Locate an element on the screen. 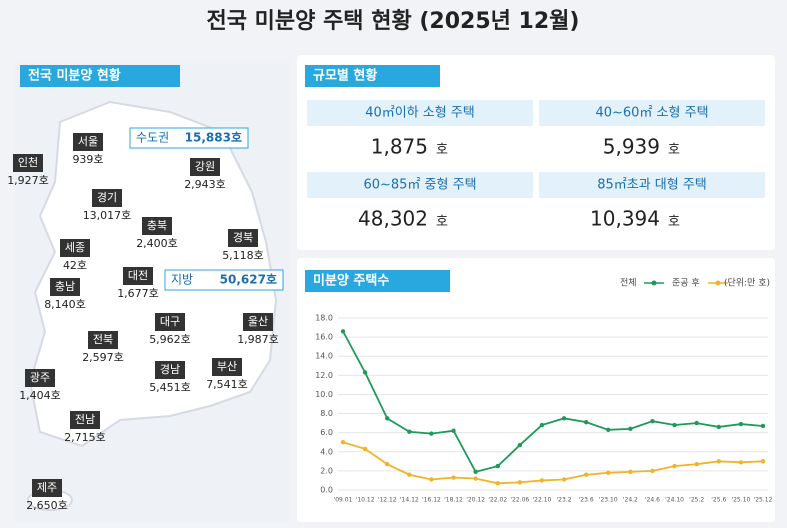 The image size is (787, 528). x-tick-label: '22.06 is located at coordinates (519, 500).